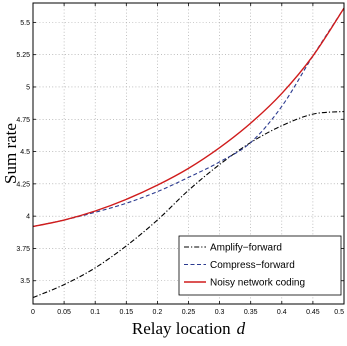 The height and width of the screenshot is (346, 347). I want to click on legend-entry-label: Compress−forward, so click(252, 265).